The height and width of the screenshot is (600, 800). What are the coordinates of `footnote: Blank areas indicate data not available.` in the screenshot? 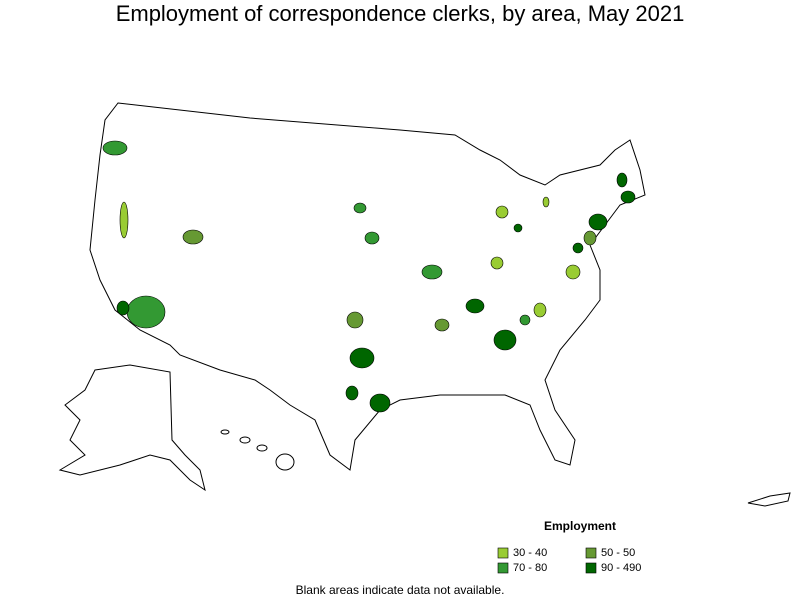 It's located at (400, 590).